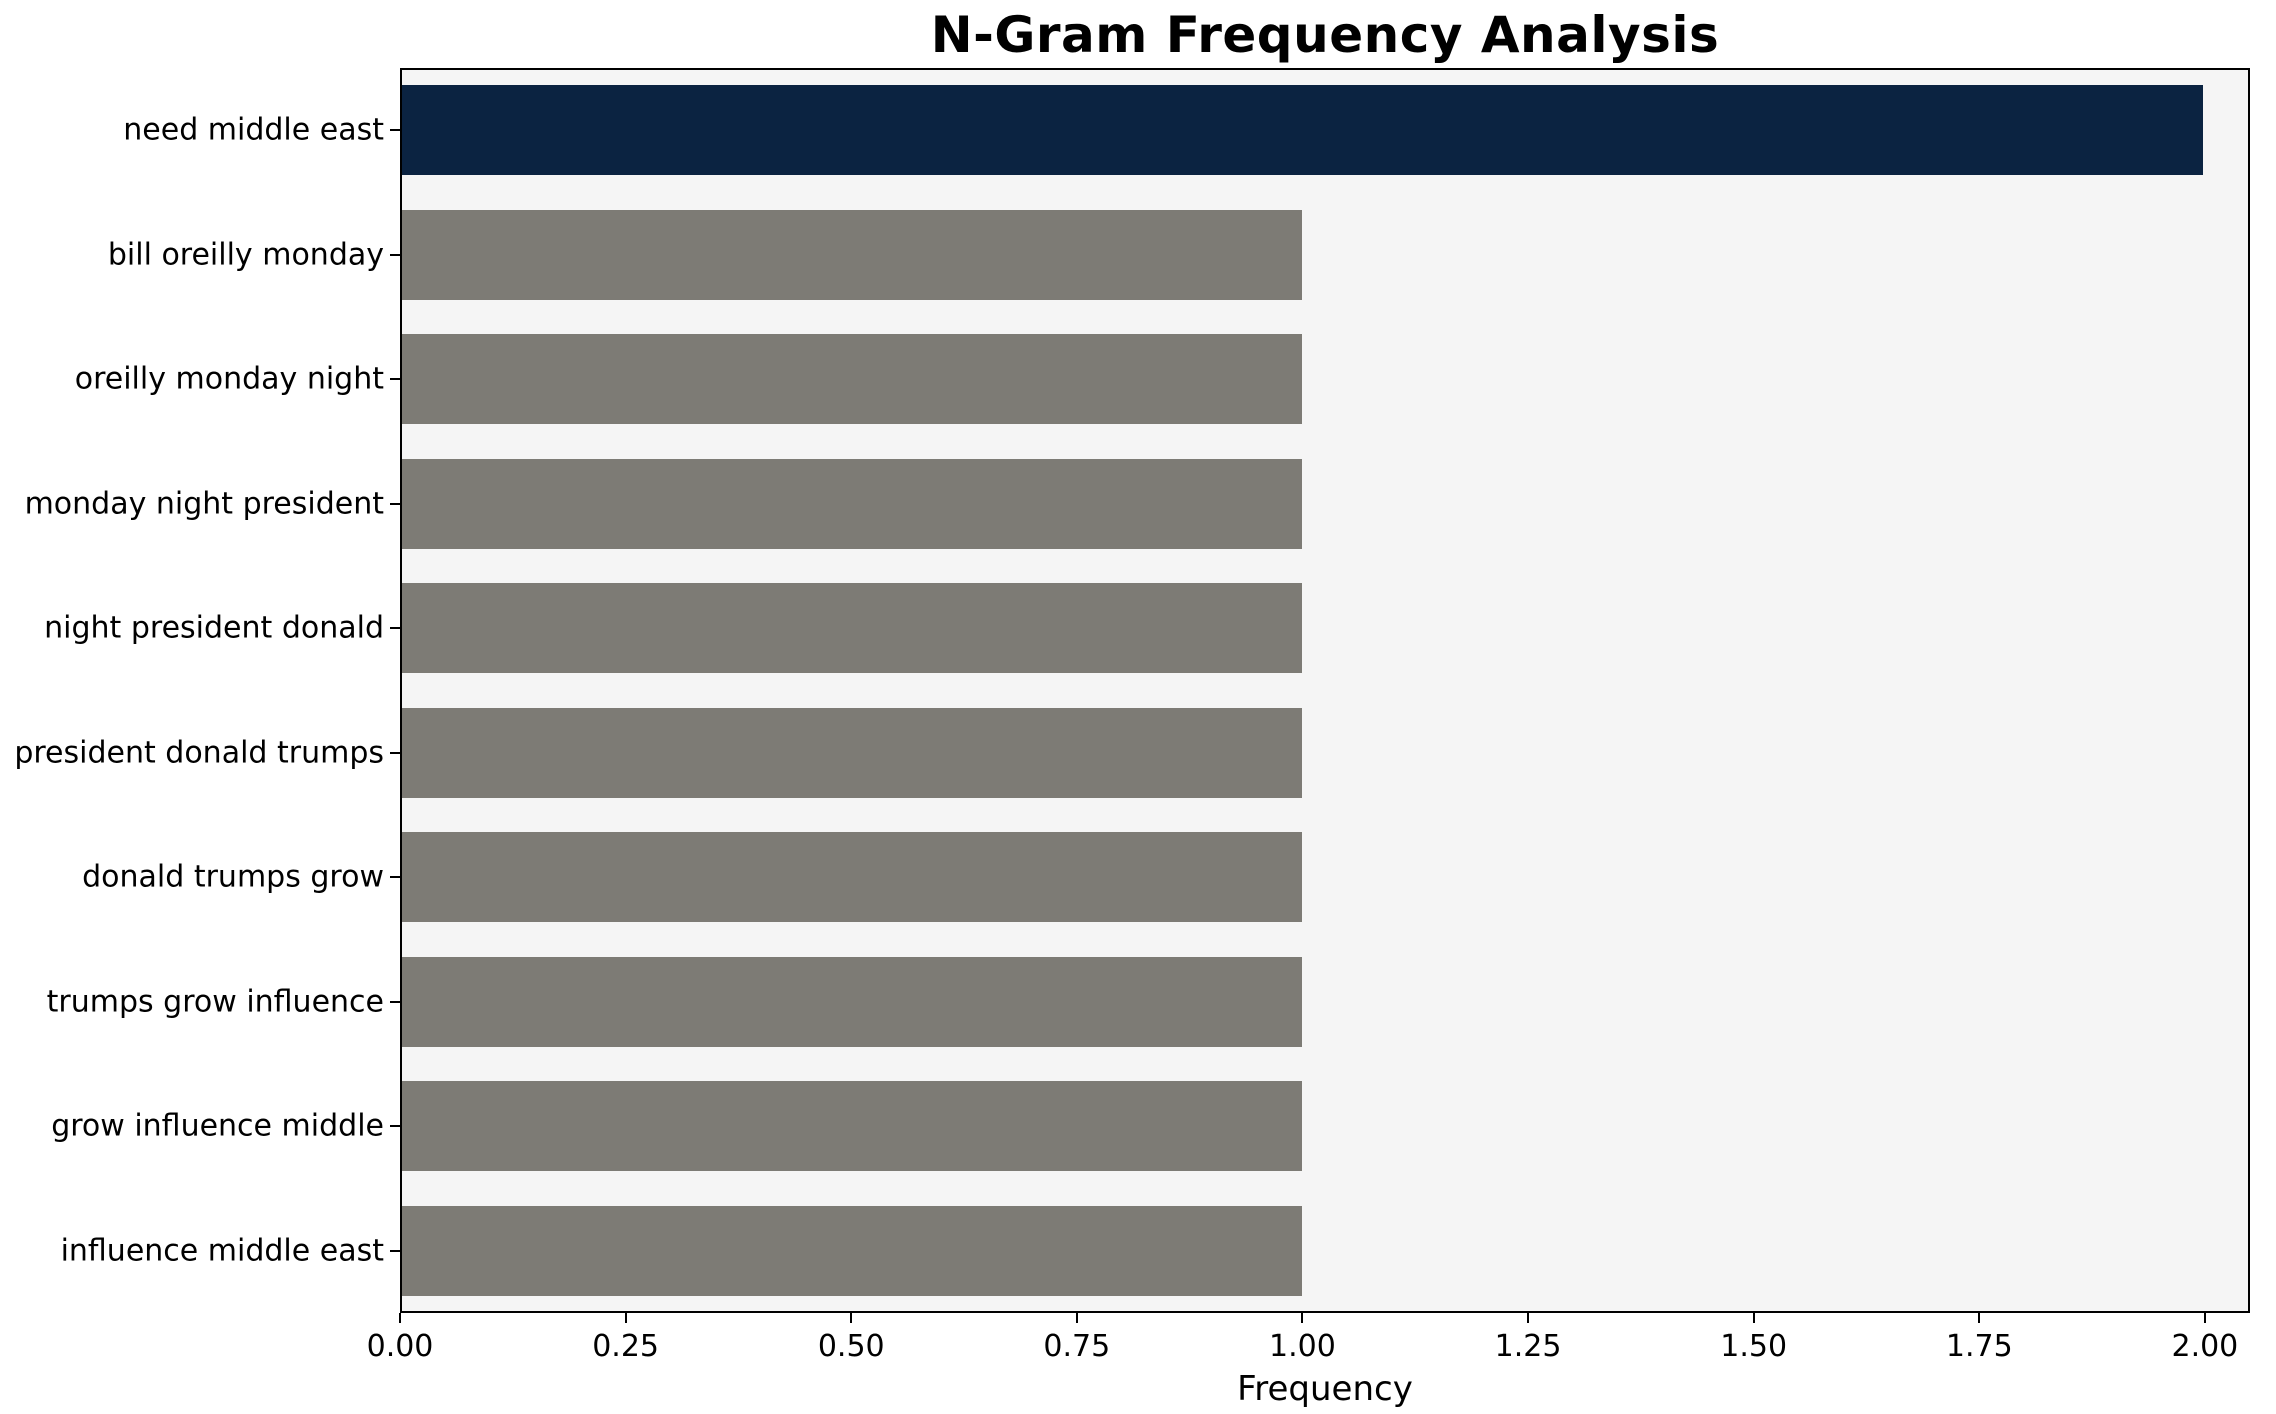 Image resolution: width=2276 pixels, height=1414 pixels. I want to click on bar-donald-trumps-grow, so click(852, 877).